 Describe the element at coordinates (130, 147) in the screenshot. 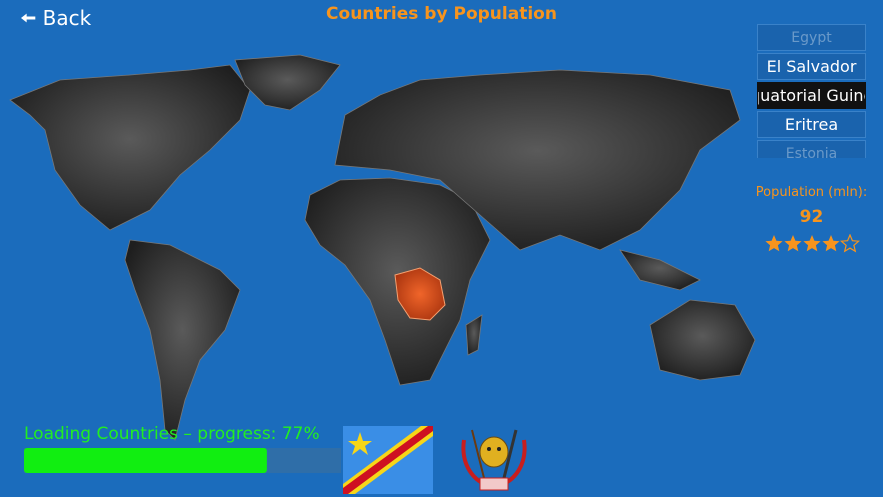

I see `north-america` at that location.